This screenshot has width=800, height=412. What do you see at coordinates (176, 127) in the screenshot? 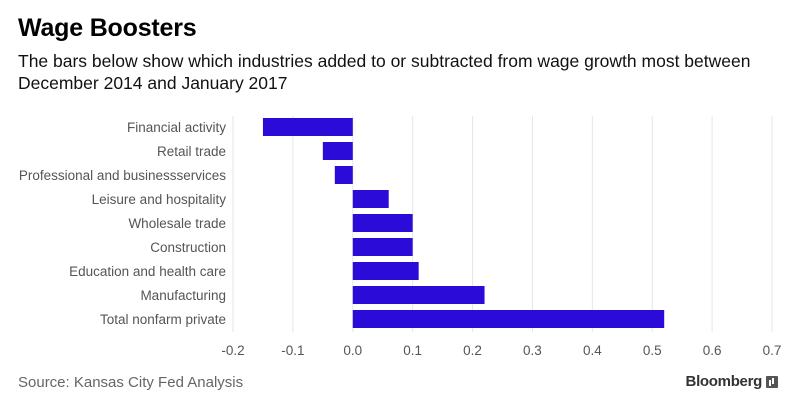
I see `category-label: Financial activity` at bounding box center [176, 127].